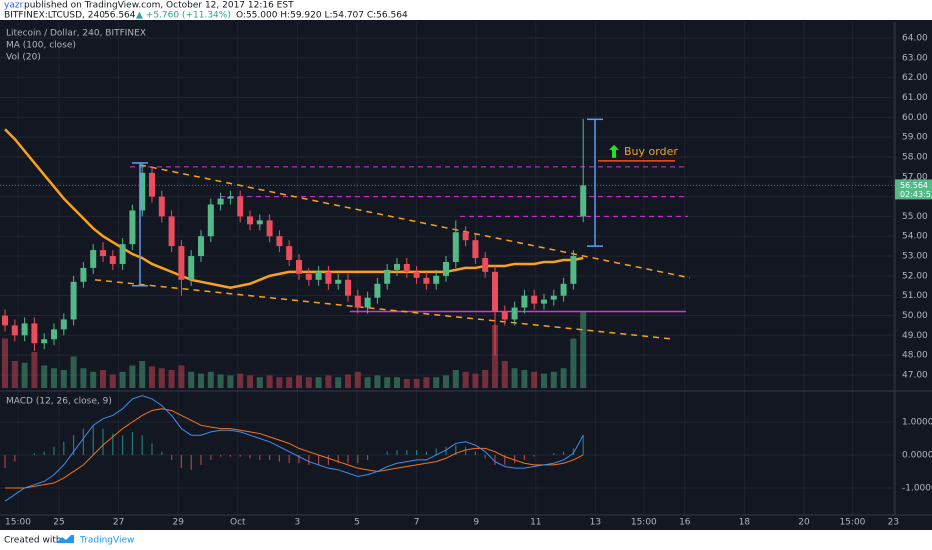 This screenshot has height=550, width=932. Describe the element at coordinates (298, 523) in the screenshot. I see `x-tick-label: 3` at that location.